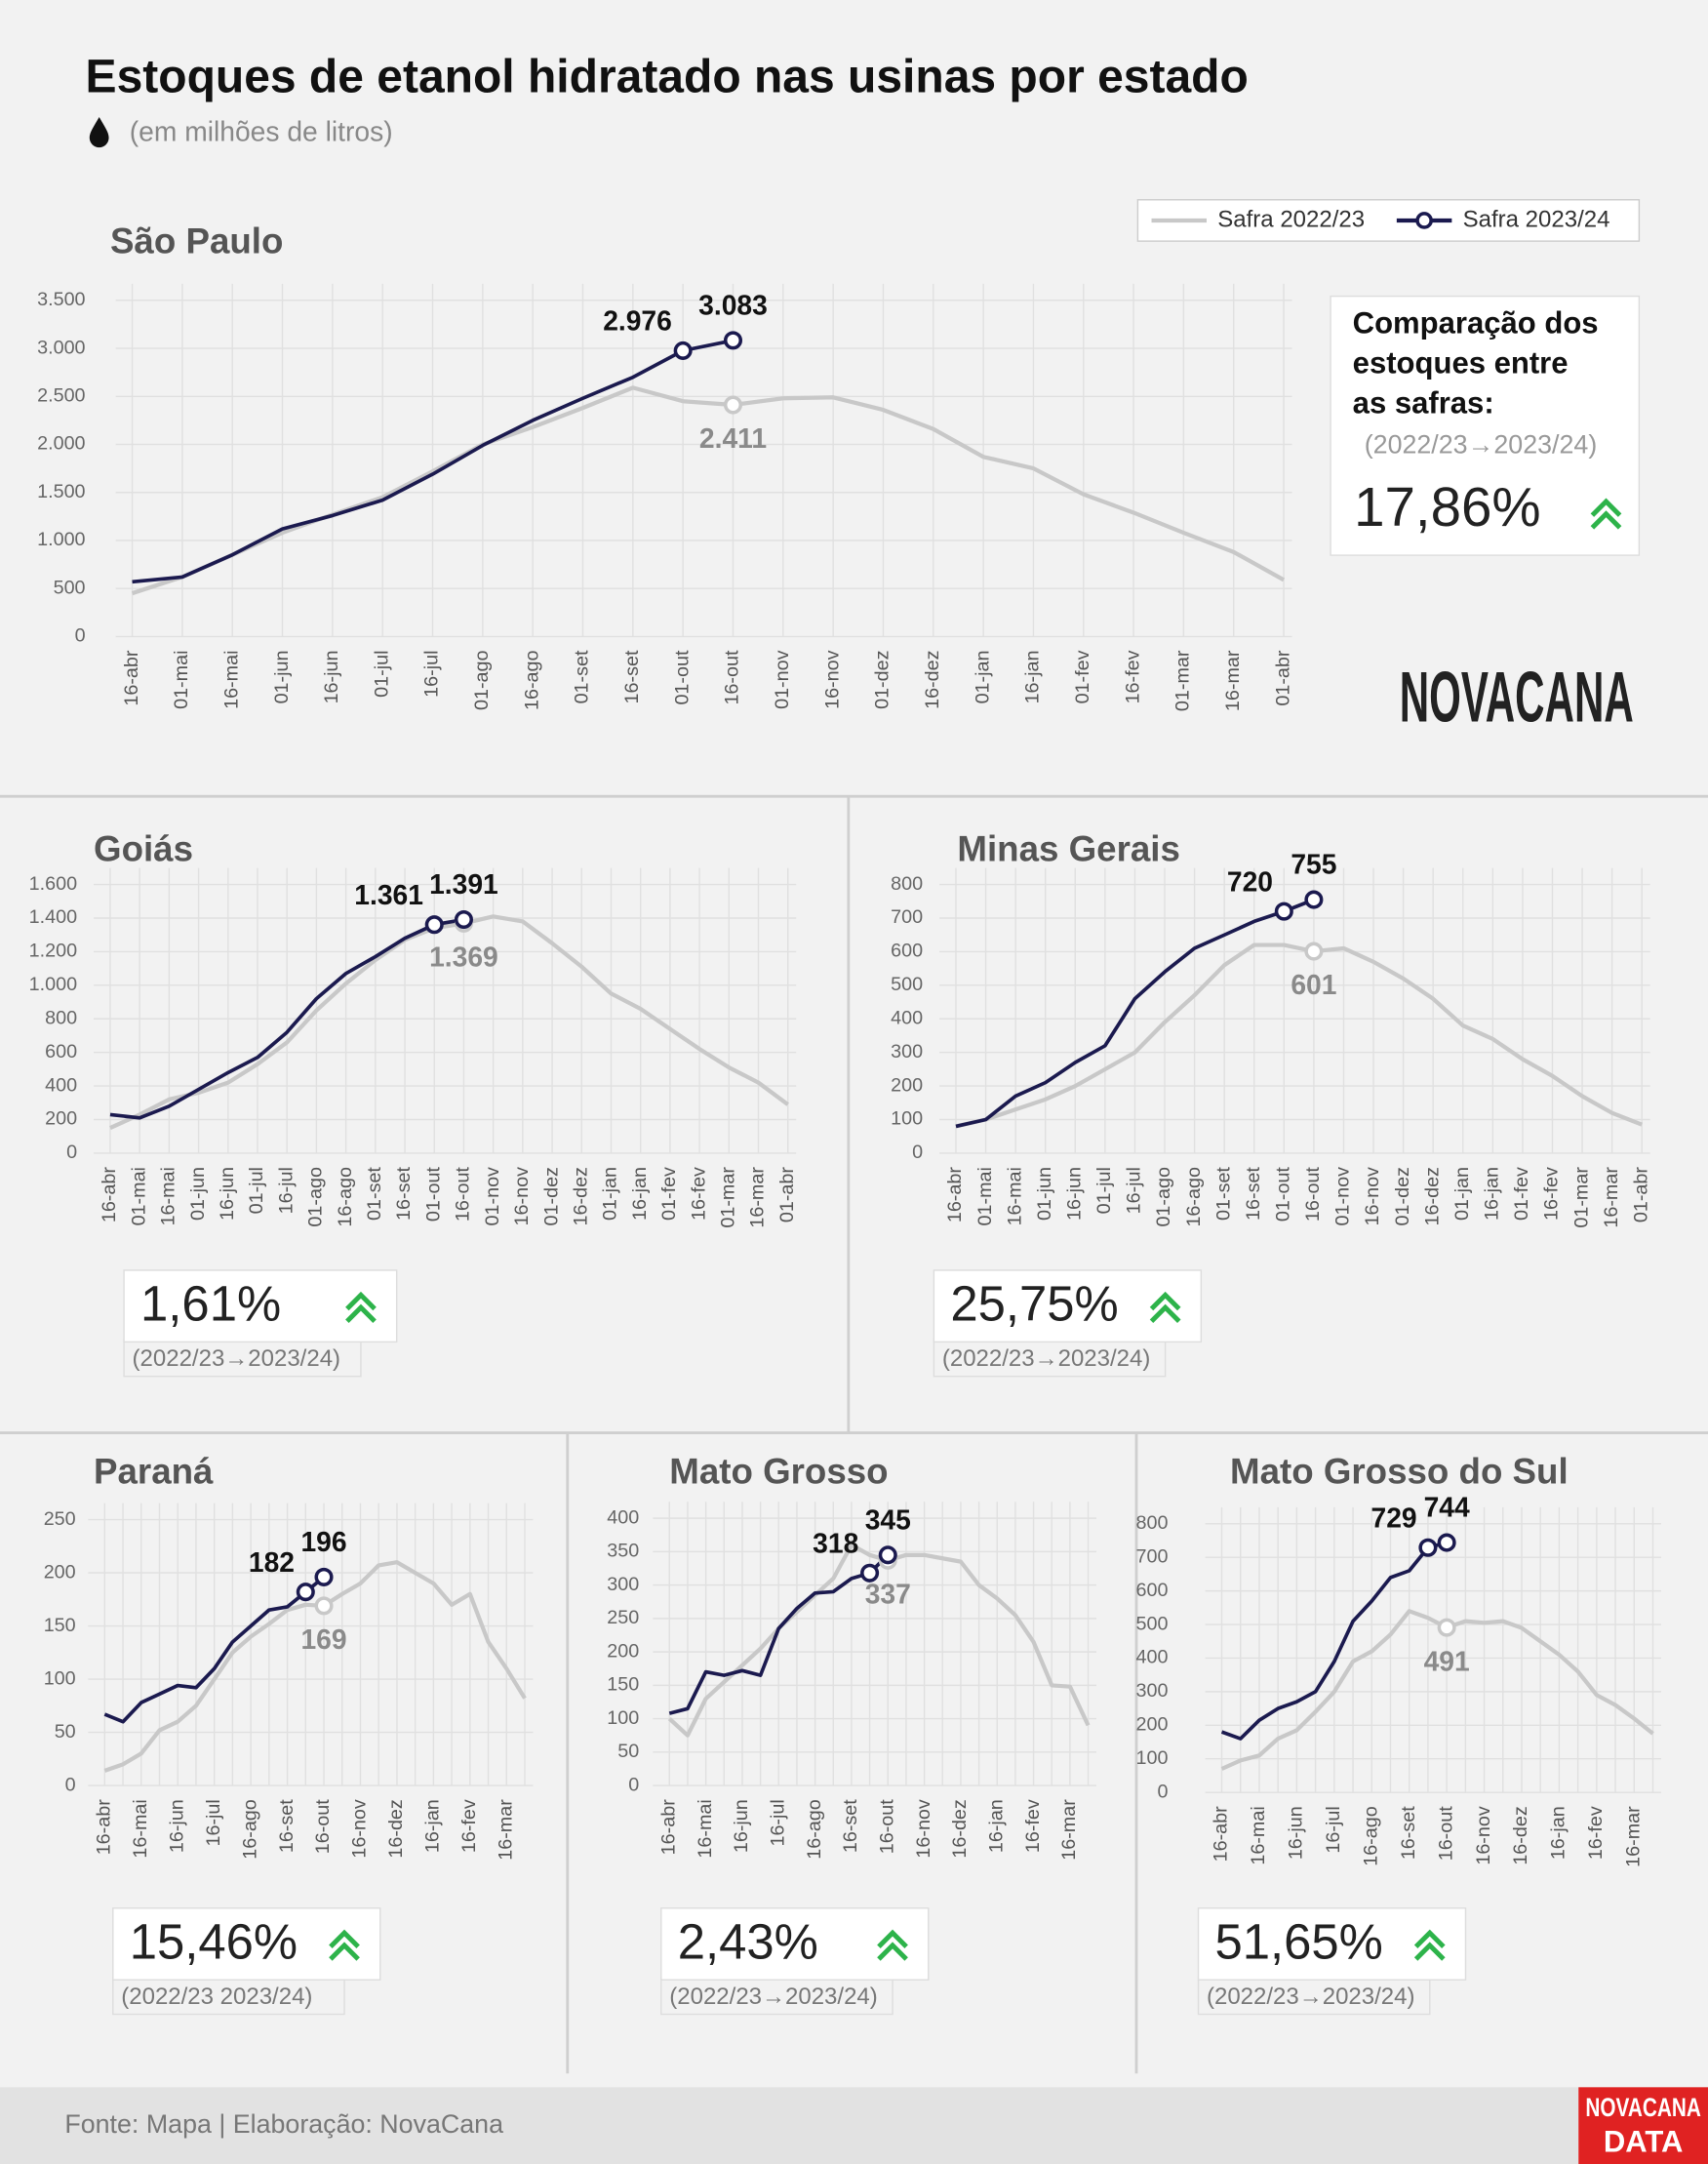 The height and width of the screenshot is (2164, 1708). What do you see at coordinates (1034, 1304) in the screenshot?
I see `change: 25,75%` at bounding box center [1034, 1304].